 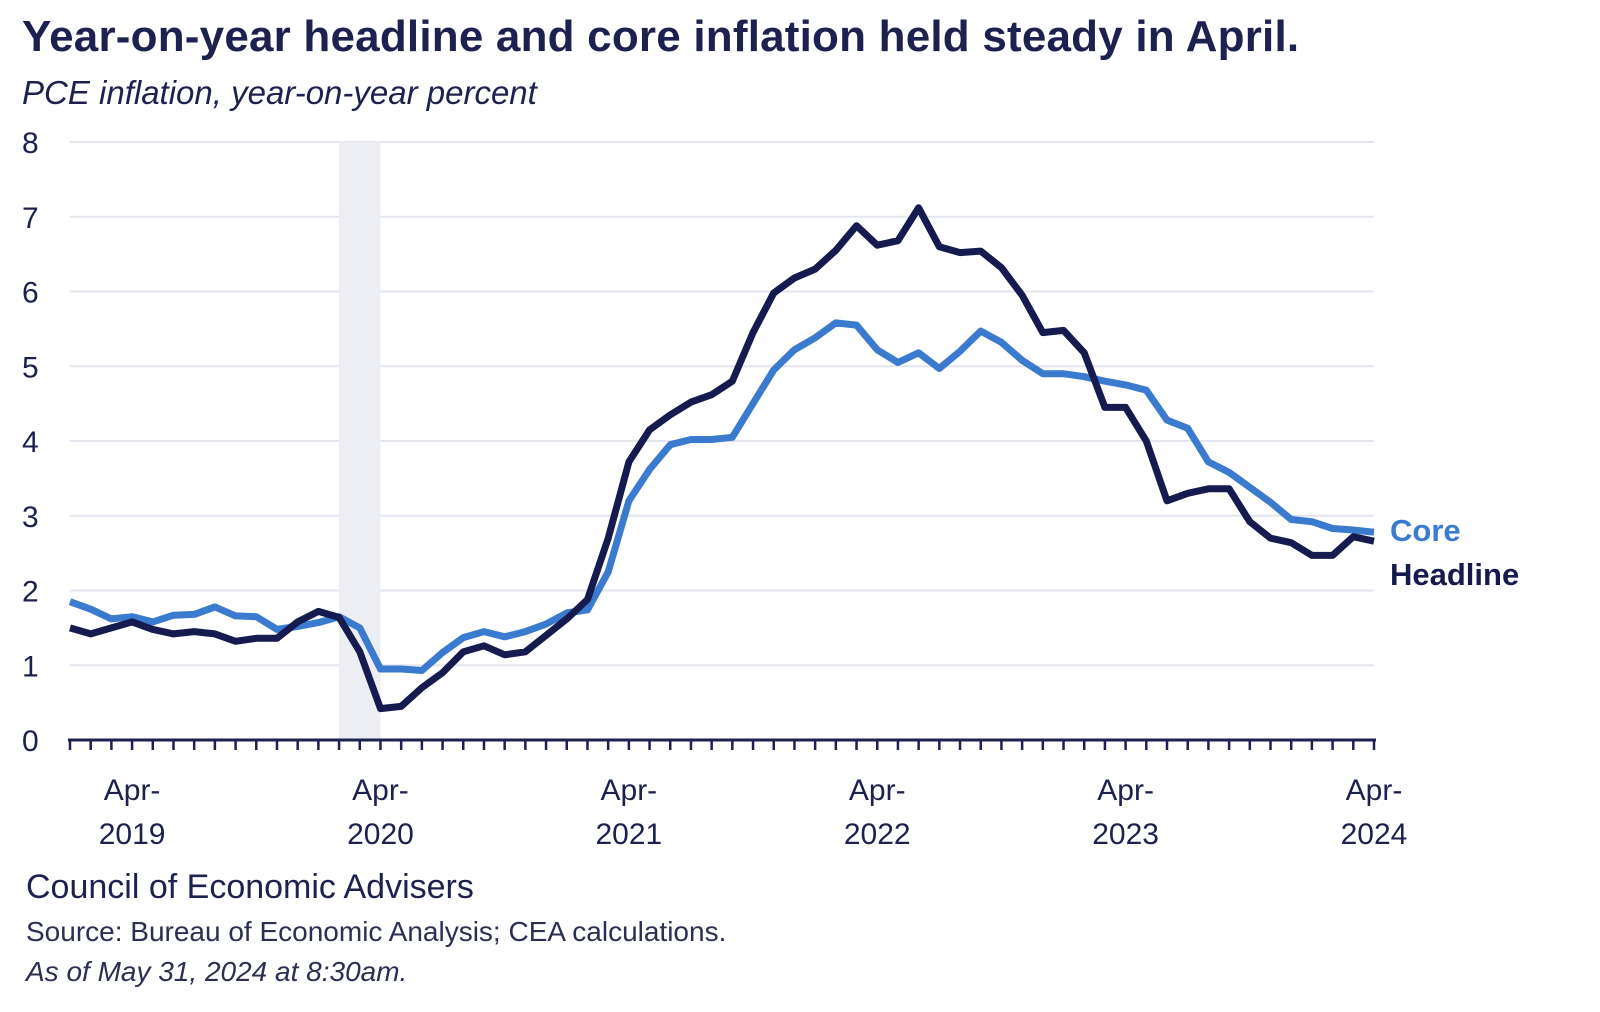 What do you see at coordinates (30, 293) in the screenshot?
I see `y-tick-label: 6` at bounding box center [30, 293].